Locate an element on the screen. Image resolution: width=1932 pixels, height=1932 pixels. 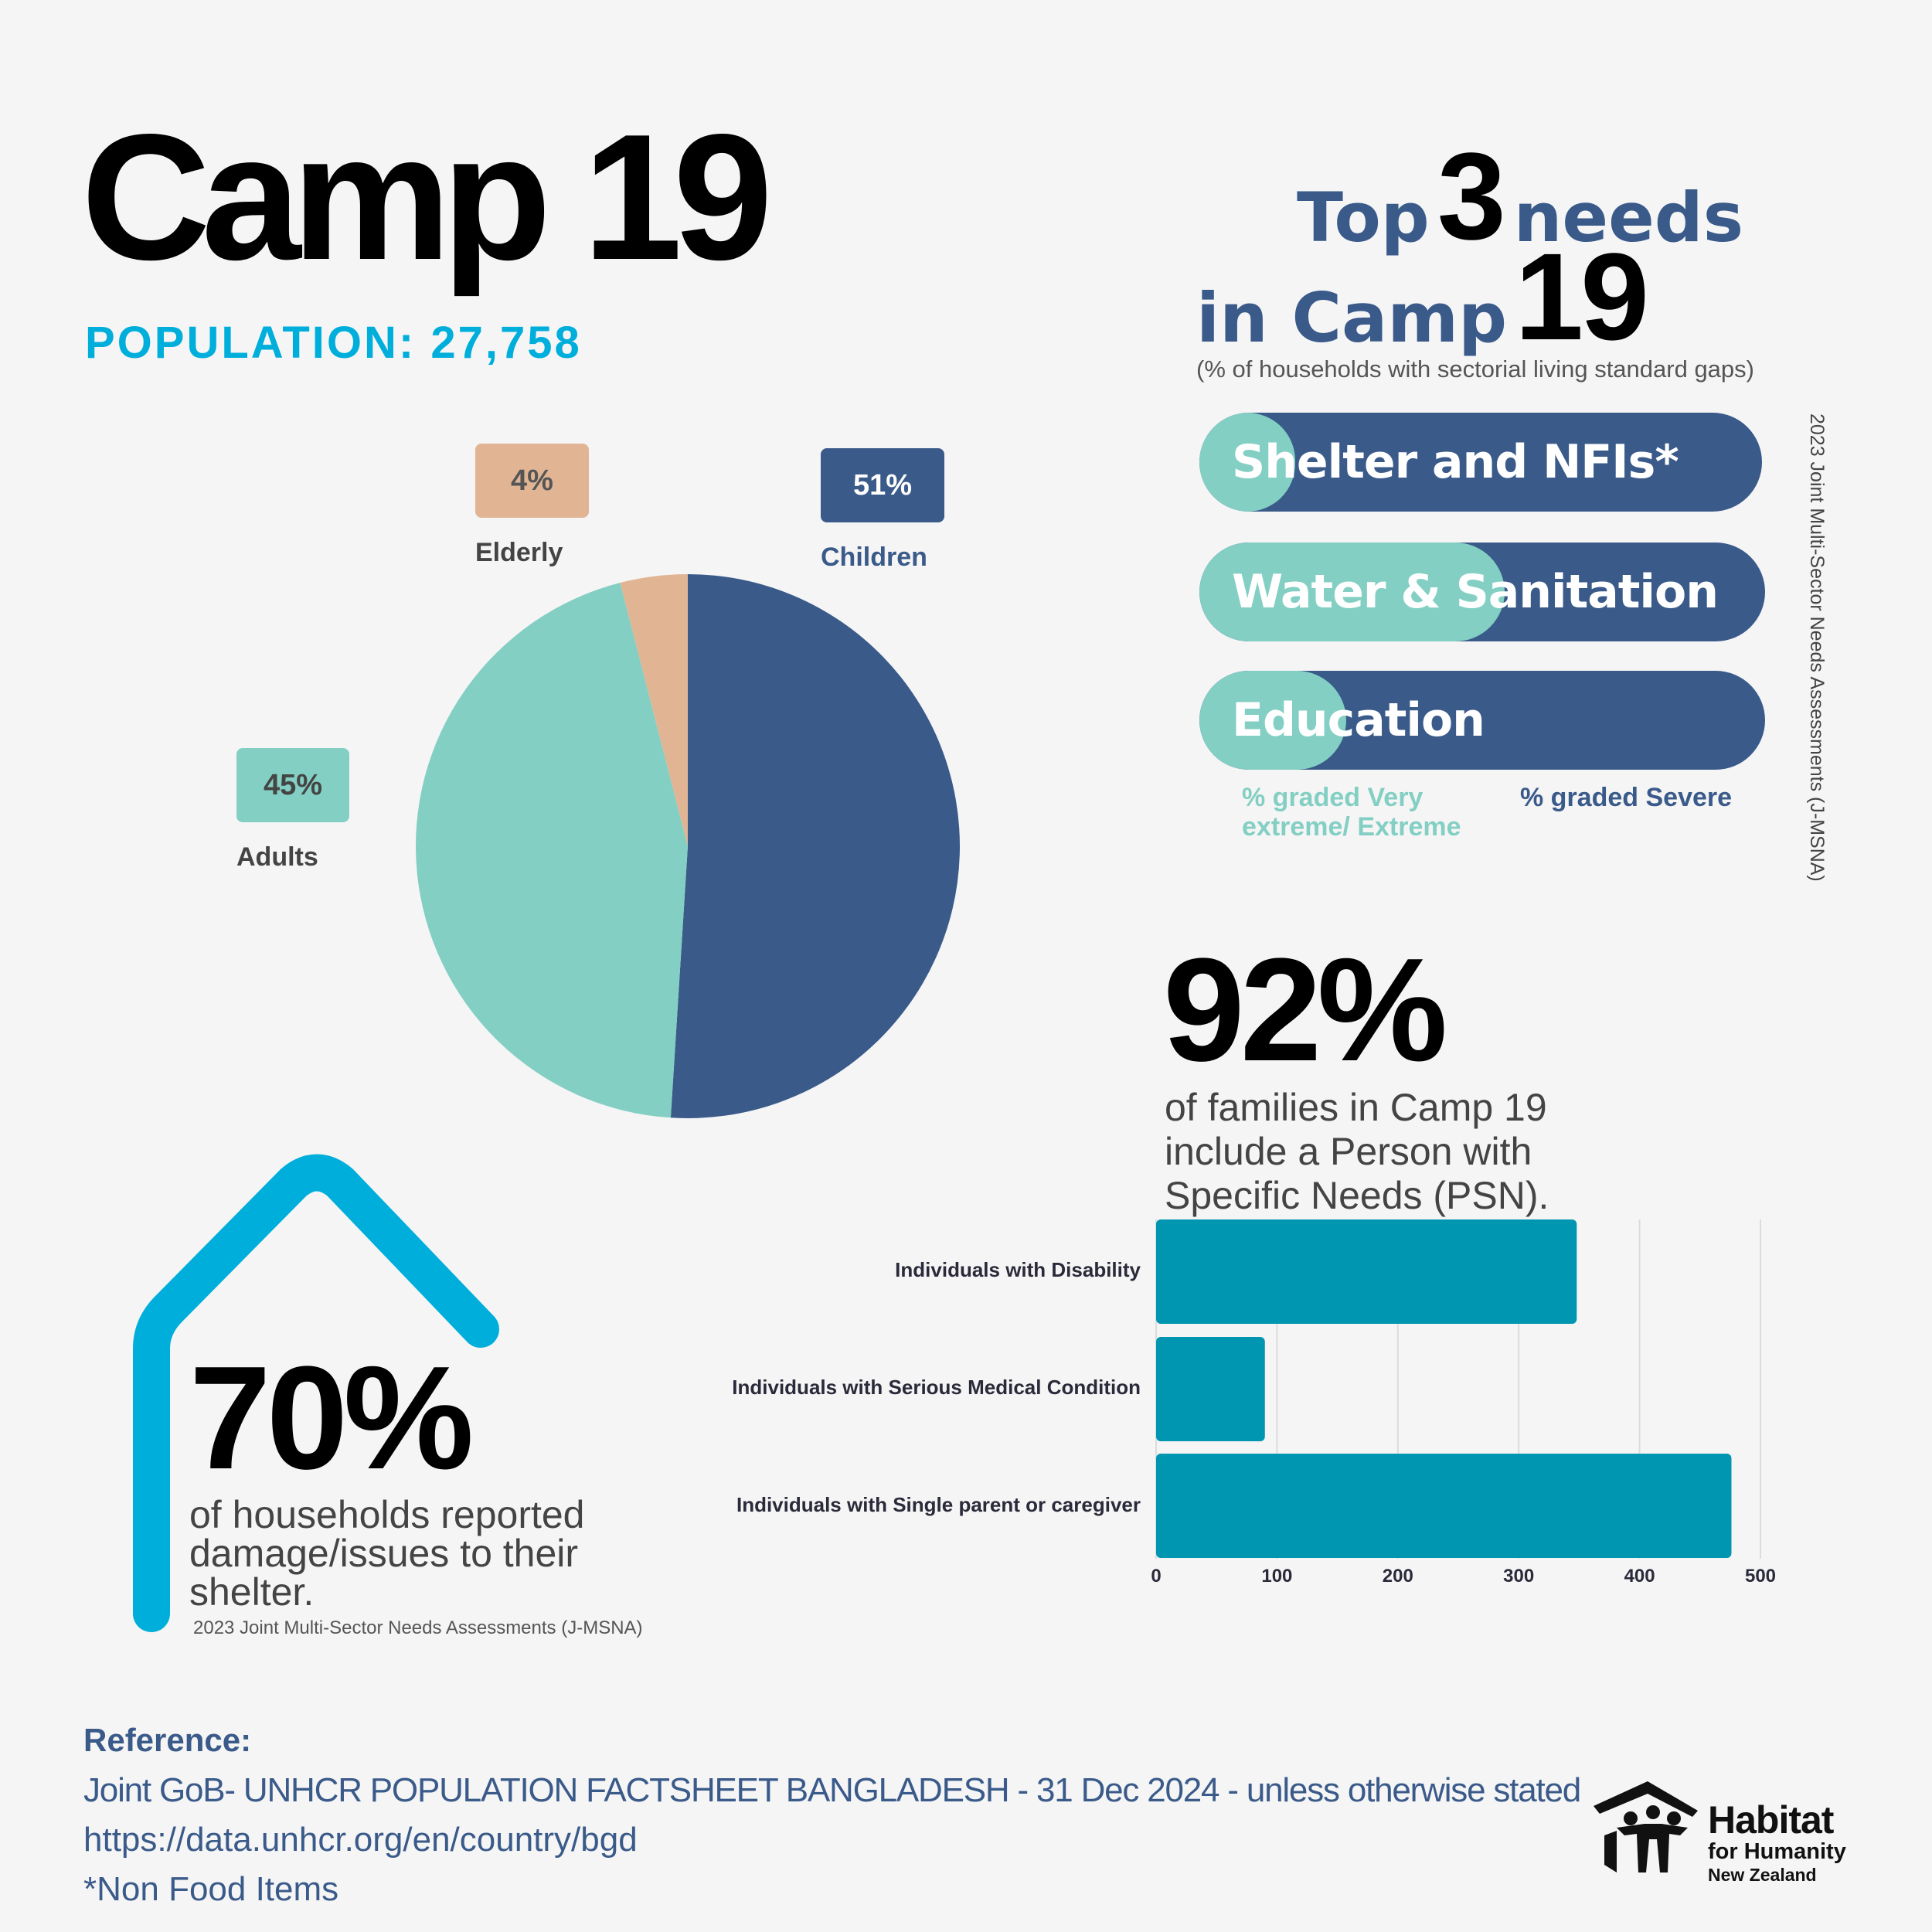
adults-percent-badge: 45% is located at coordinates (292, 785).